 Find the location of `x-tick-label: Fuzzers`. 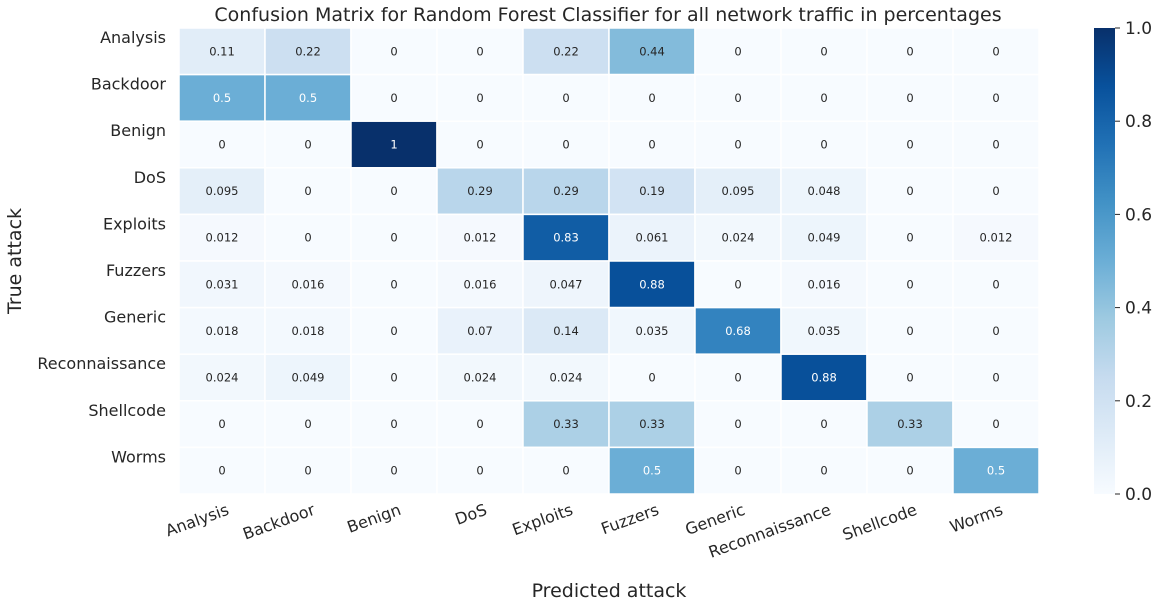

x-tick-label: Fuzzers is located at coordinates (629, 519).